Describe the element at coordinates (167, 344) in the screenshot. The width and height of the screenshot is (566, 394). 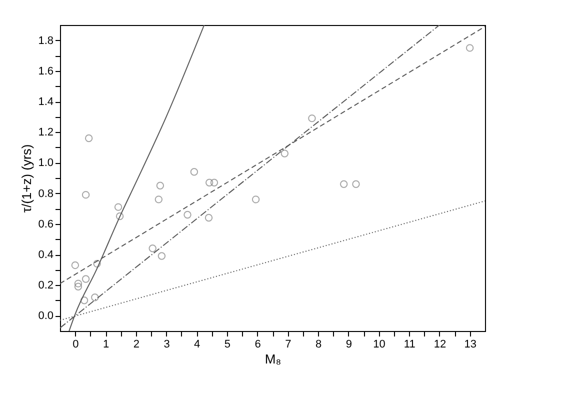
I see `x-tick-label: 3` at that location.